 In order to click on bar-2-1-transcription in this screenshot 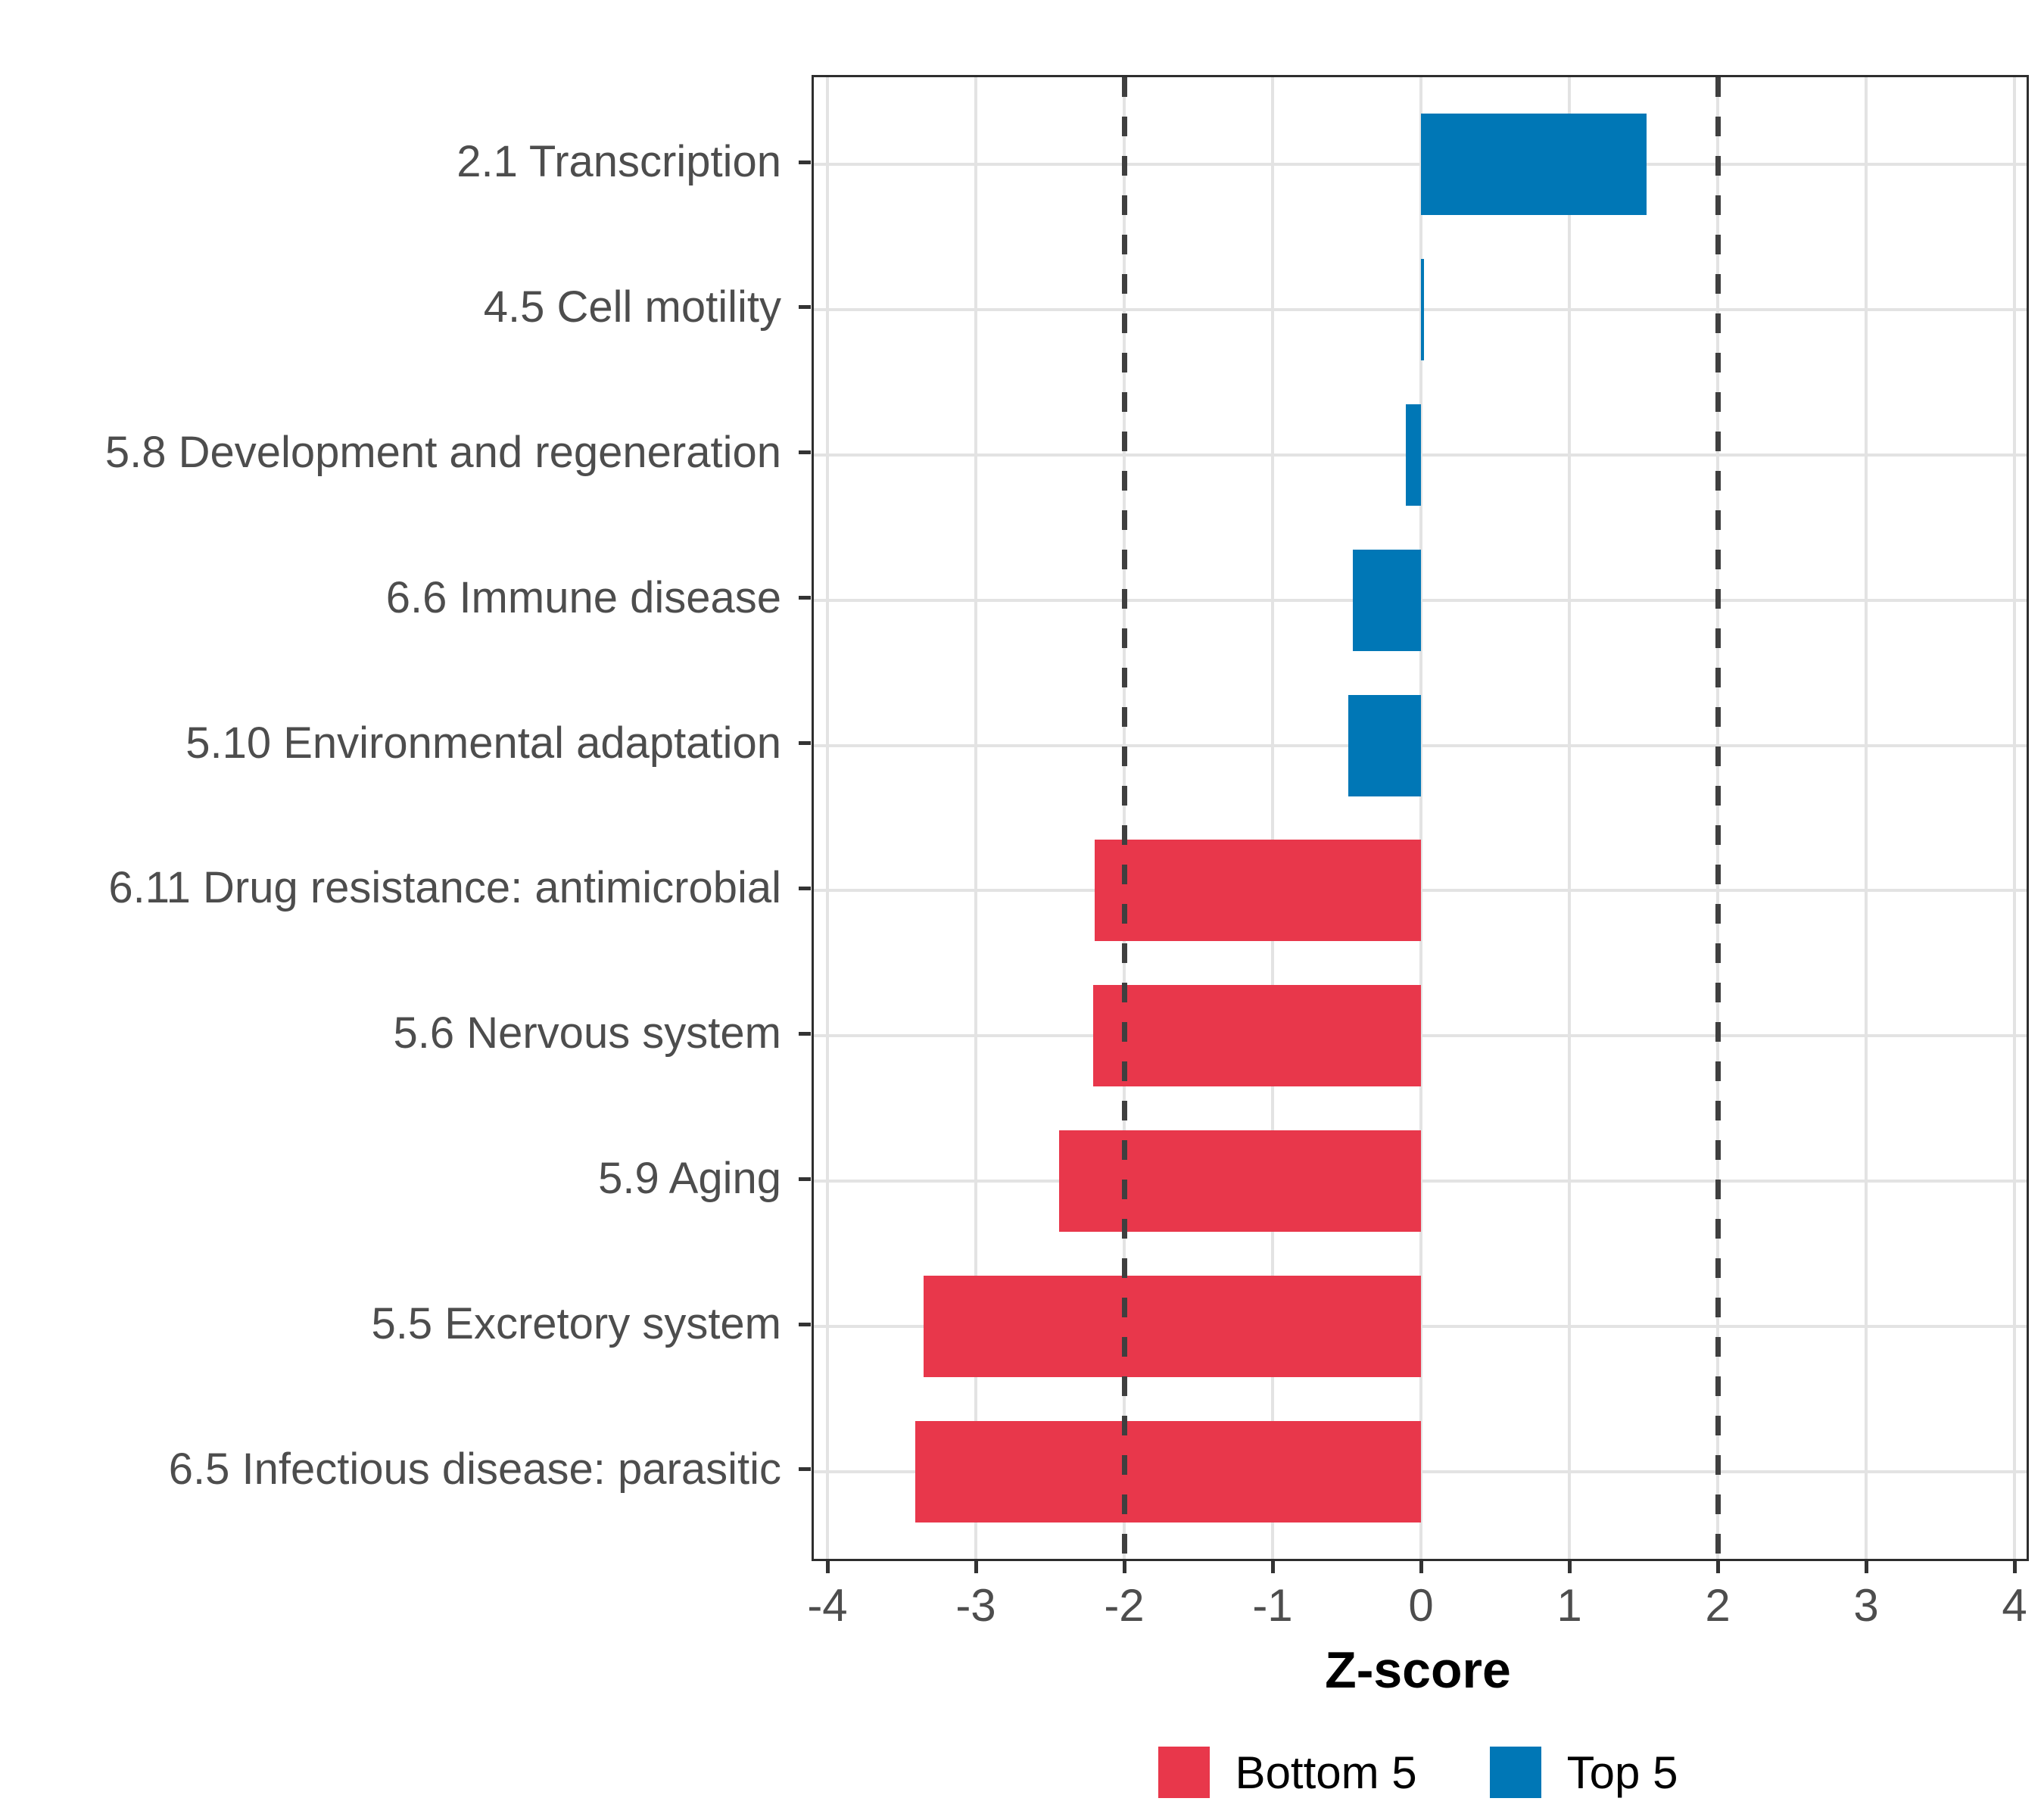, I will do `click(1534, 164)`.